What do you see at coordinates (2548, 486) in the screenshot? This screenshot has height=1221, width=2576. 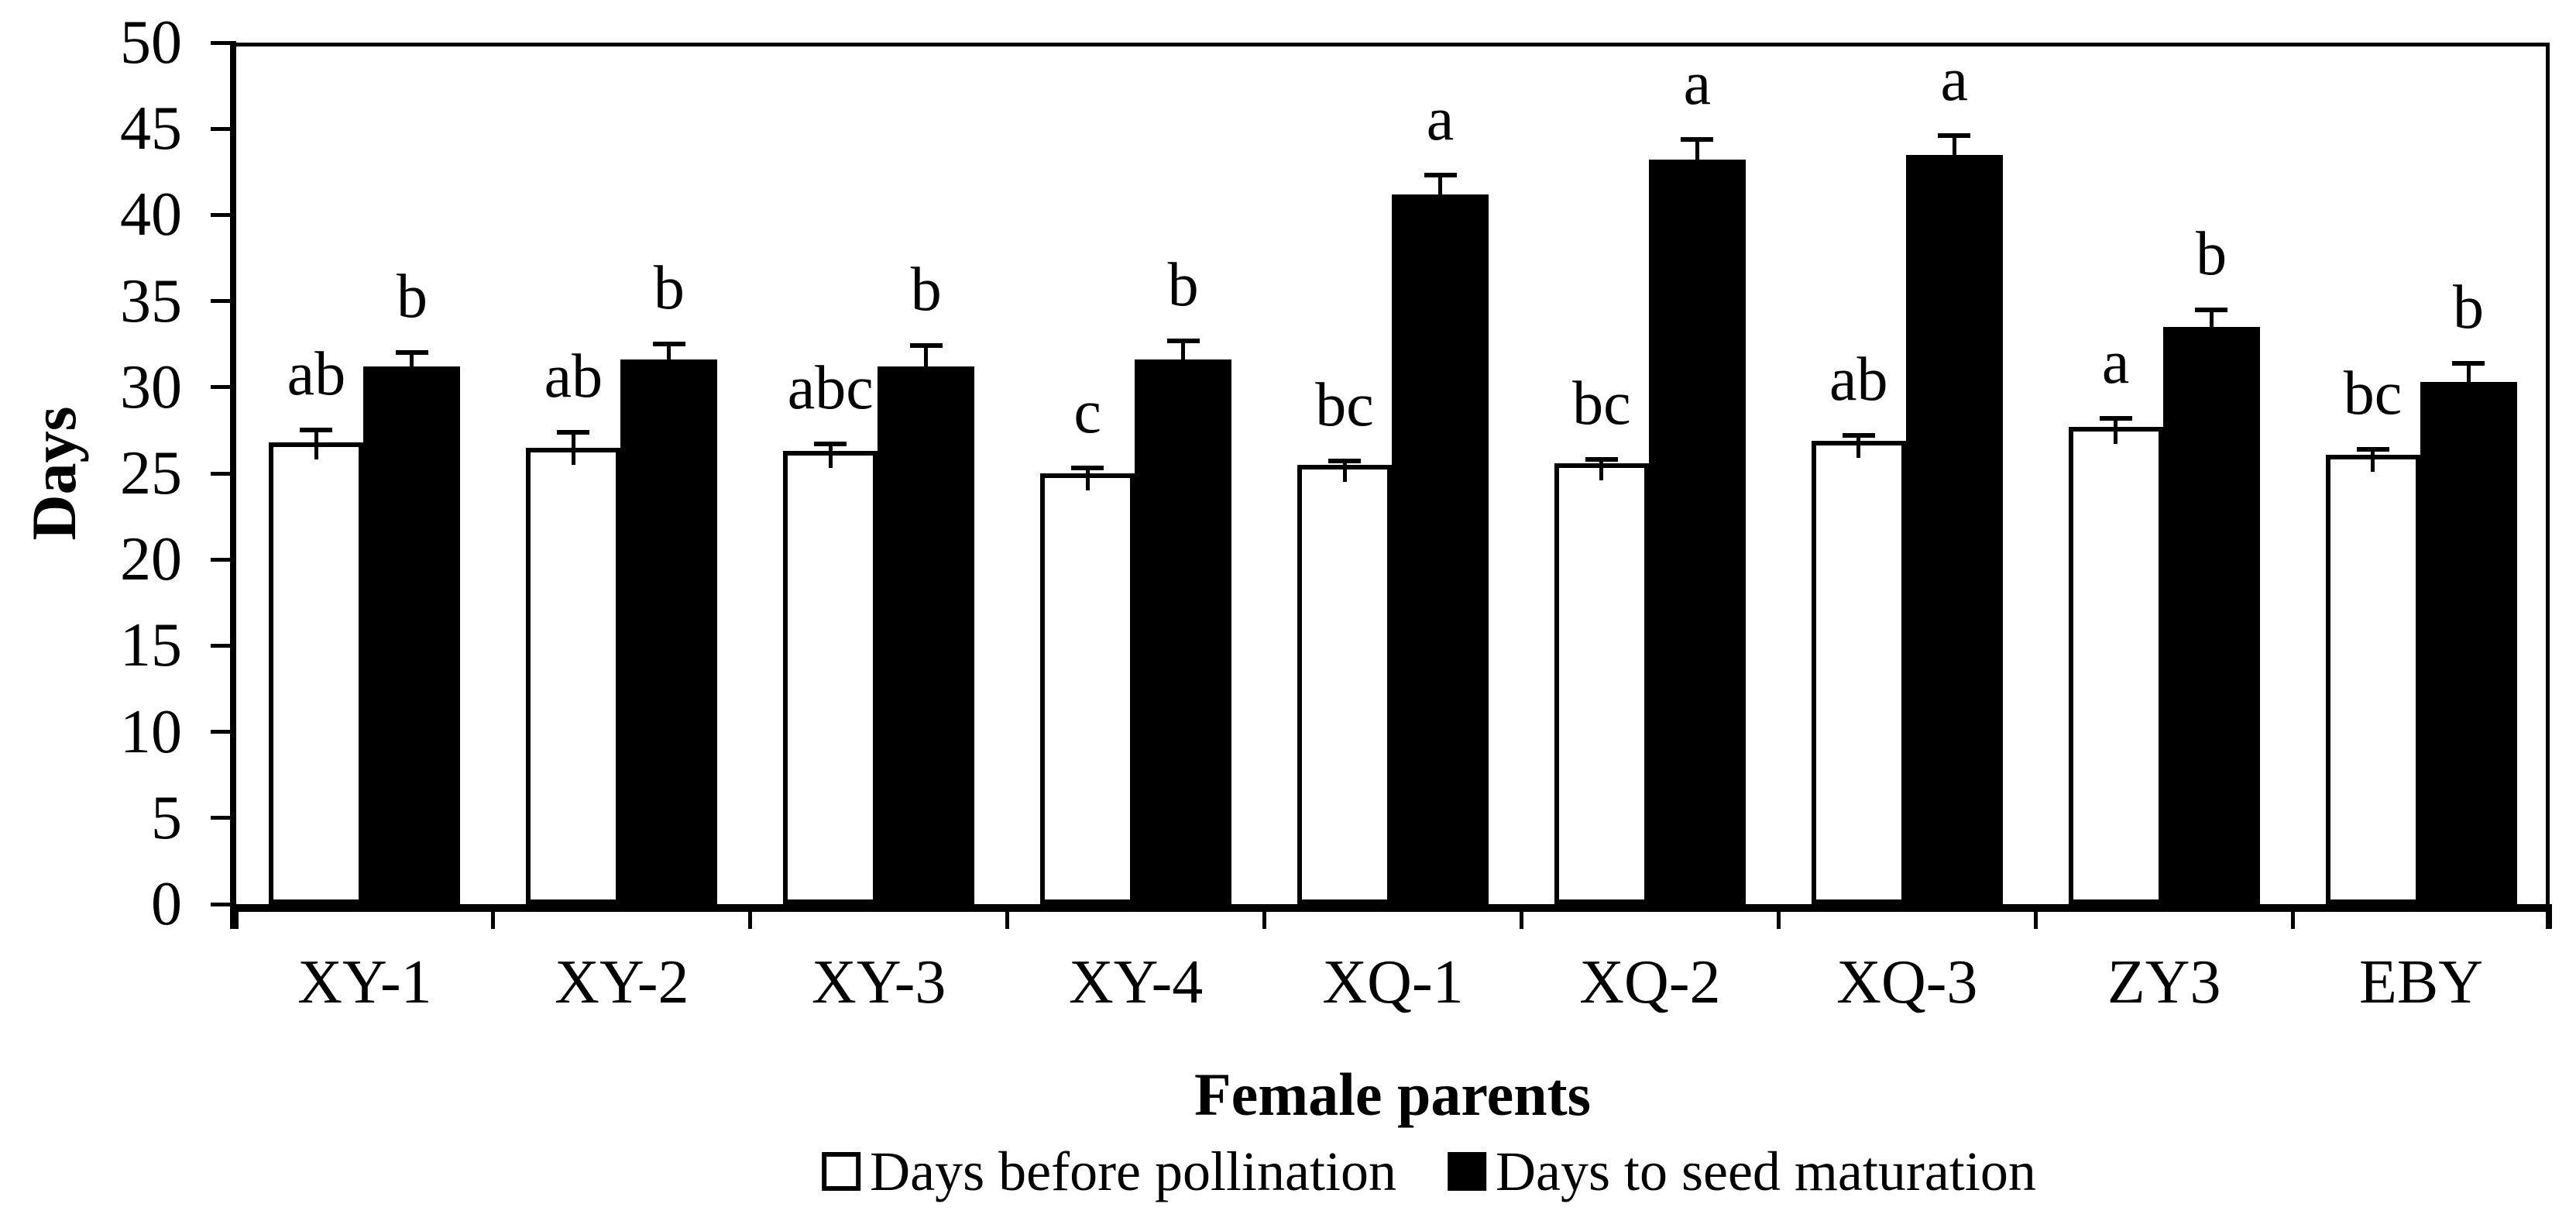 I see `plot-right-border` at bounding box center [2548, 486].